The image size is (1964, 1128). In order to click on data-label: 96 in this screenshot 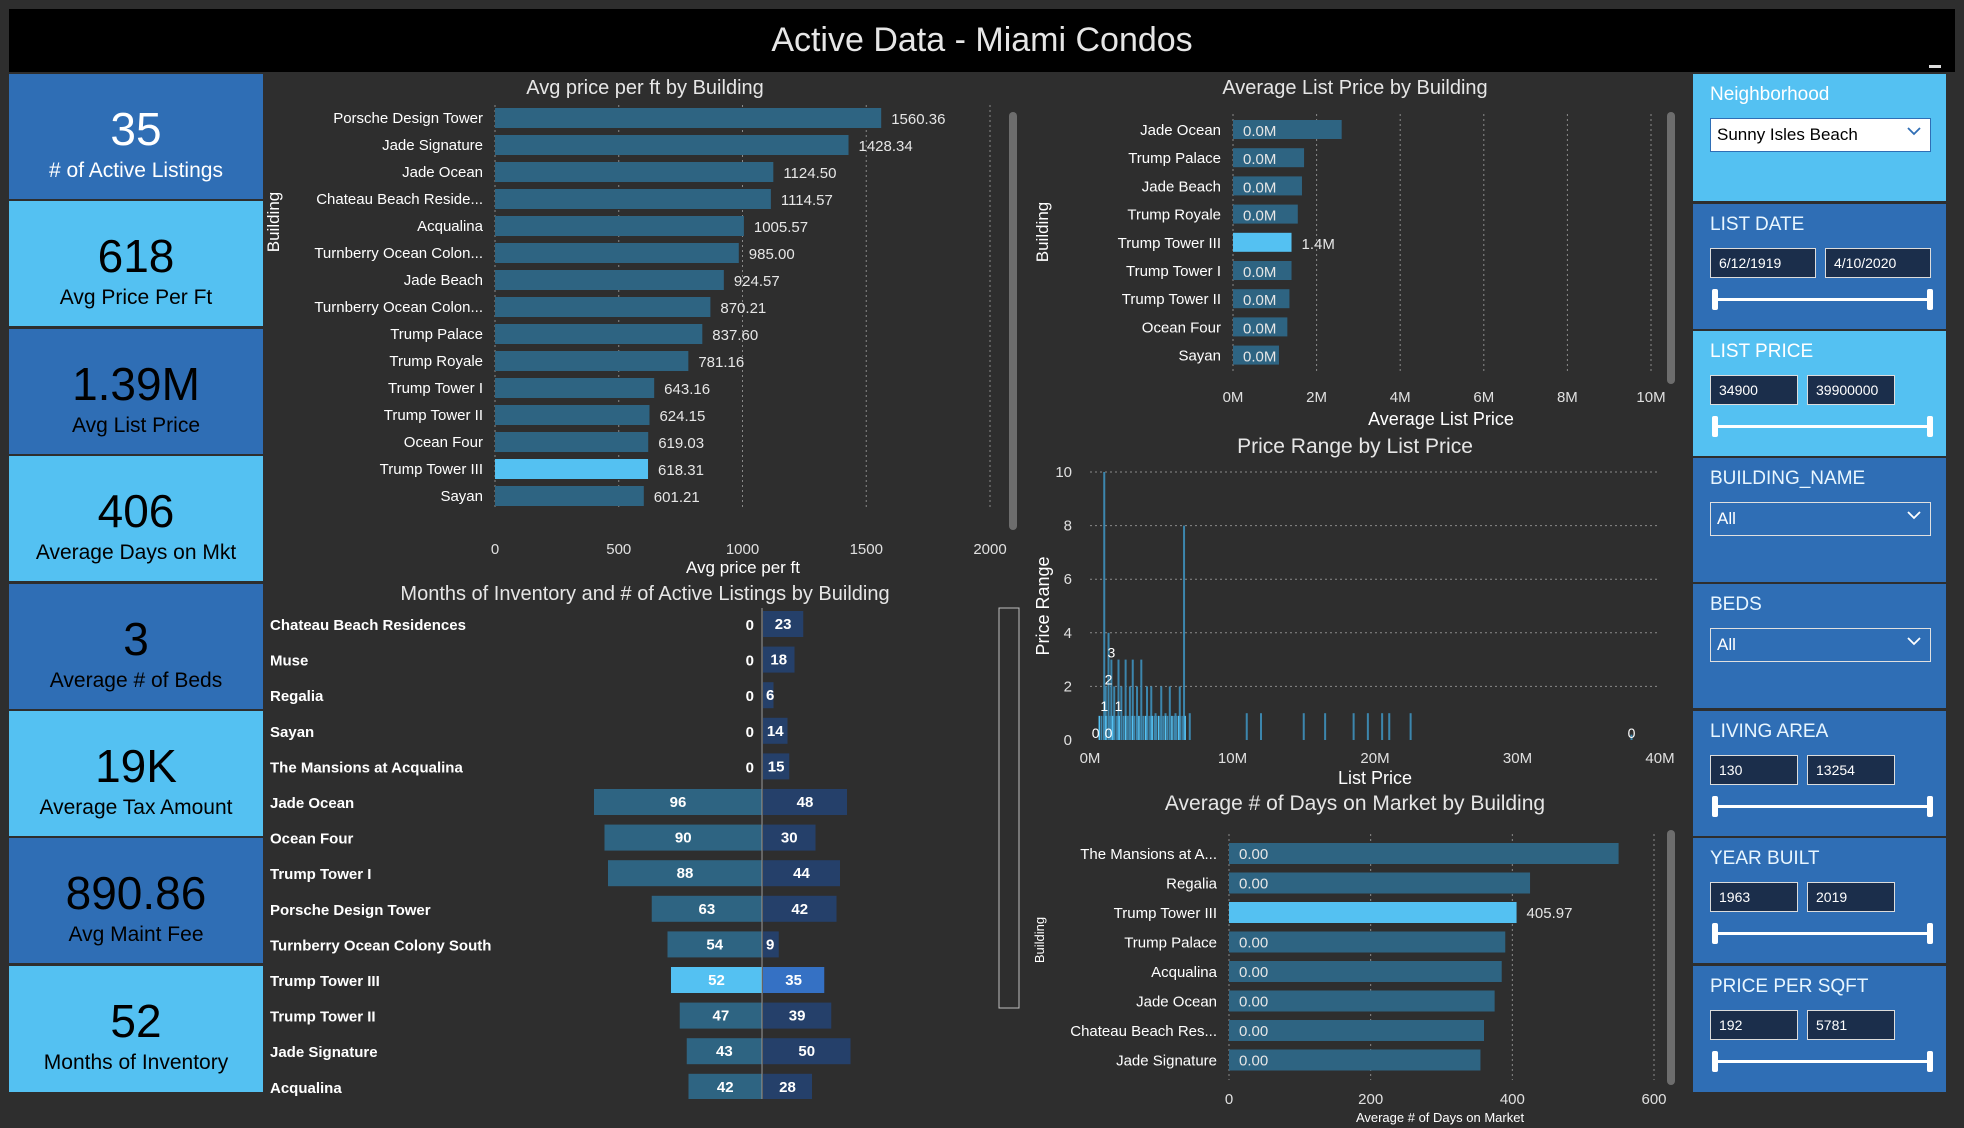, I will do `click(678, 802)`.